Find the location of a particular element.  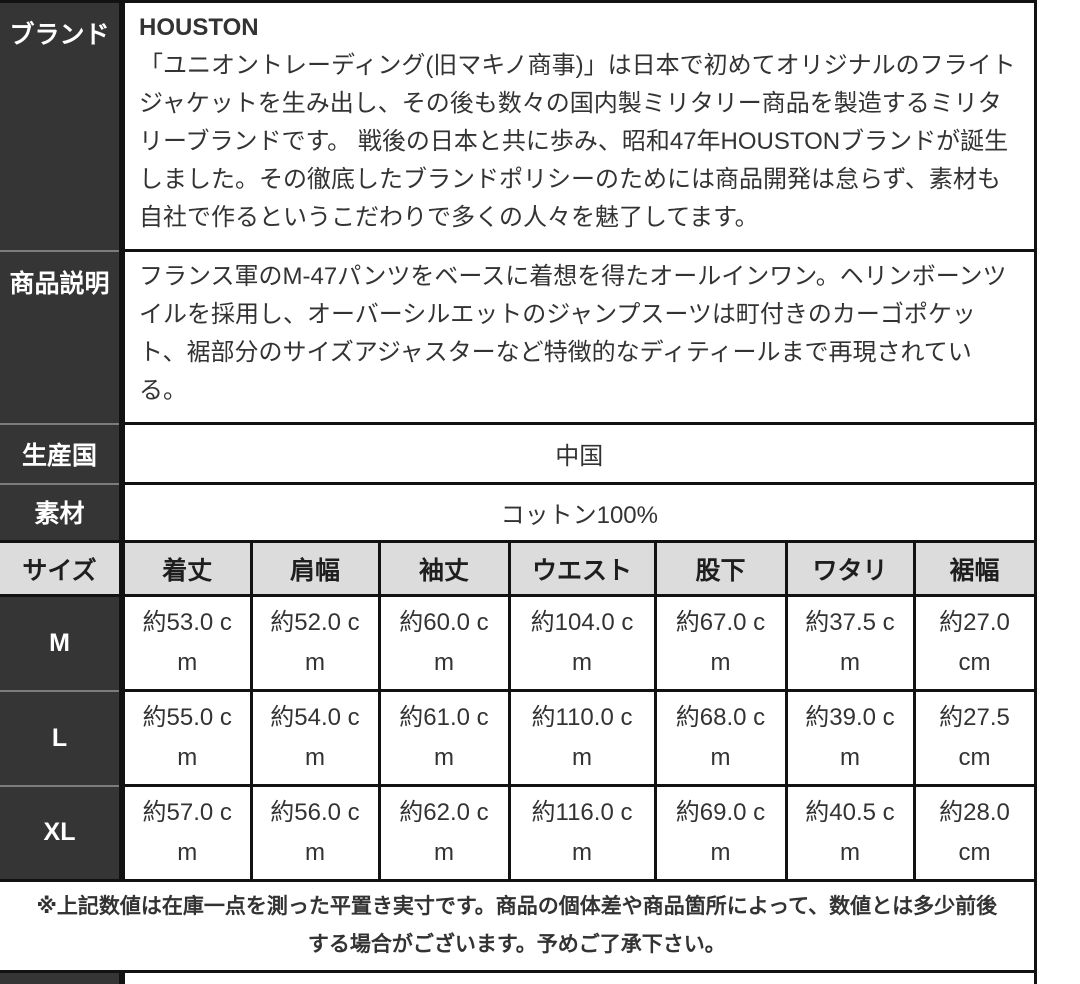

row-label-material: 素材 is located at coordinates (62, 512).